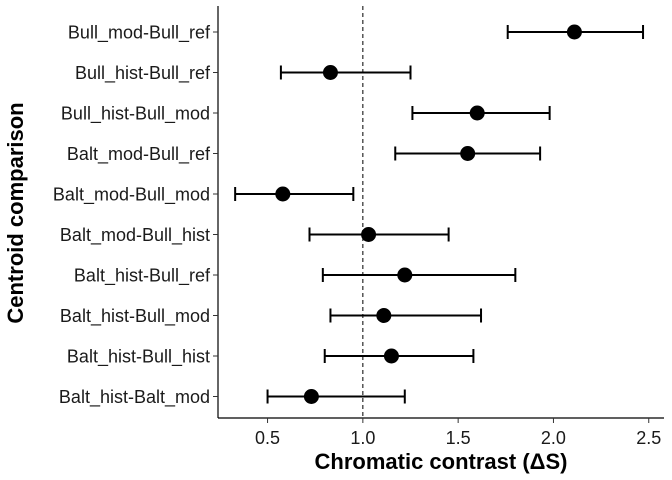  I want to click on y-tick-label: Bull_hist-Bull_ref, so click(143, 73).